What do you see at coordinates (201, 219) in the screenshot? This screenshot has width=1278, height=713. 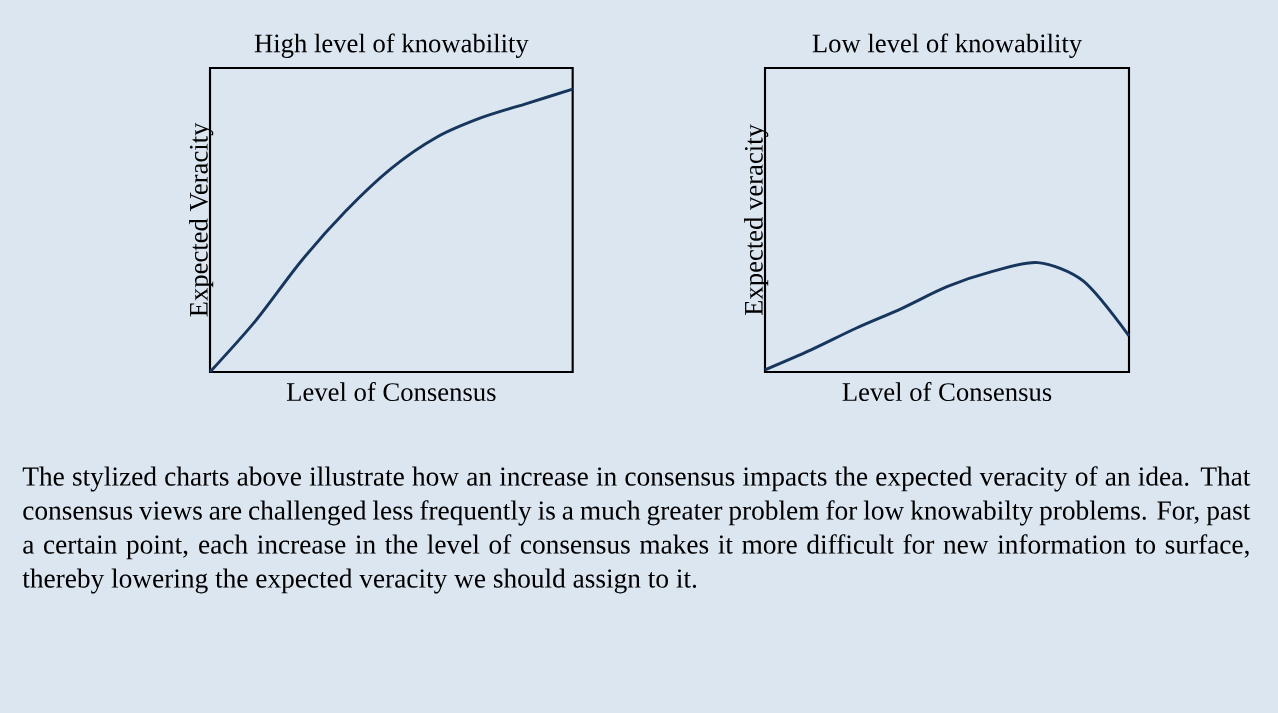 I see `y-axis-title: Expected Veracity` at bounding box center [201, 219].